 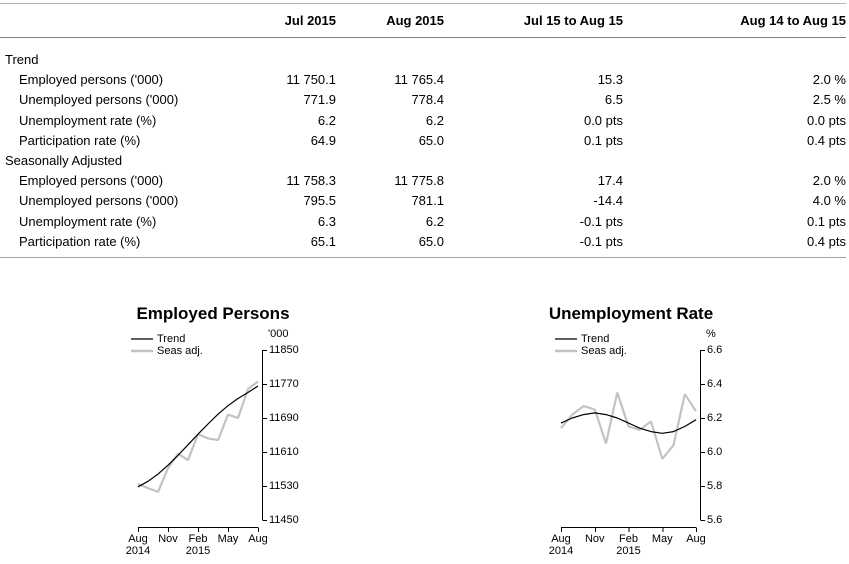 What do you see at coordinates (284, 418) in the screenshot?
I see `y-tick-label: 11690` at bounding box center [284, 418].